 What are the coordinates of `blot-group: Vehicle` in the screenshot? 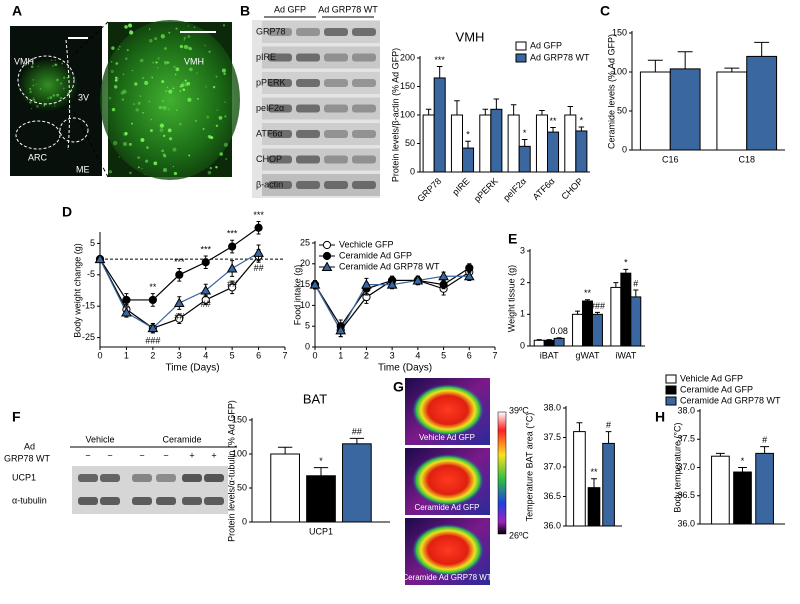 It's located at (99, 439).